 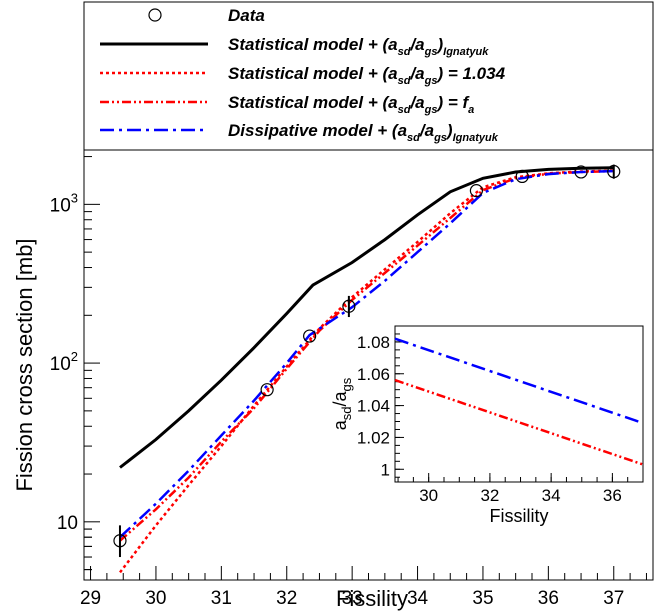 What do you see at coordinates (363, 132) in the screenshot?
I see `legend-entry-4: Dissipative model + (asd​/ags​)Ignatyuk​` at bounding box center [363, 132].